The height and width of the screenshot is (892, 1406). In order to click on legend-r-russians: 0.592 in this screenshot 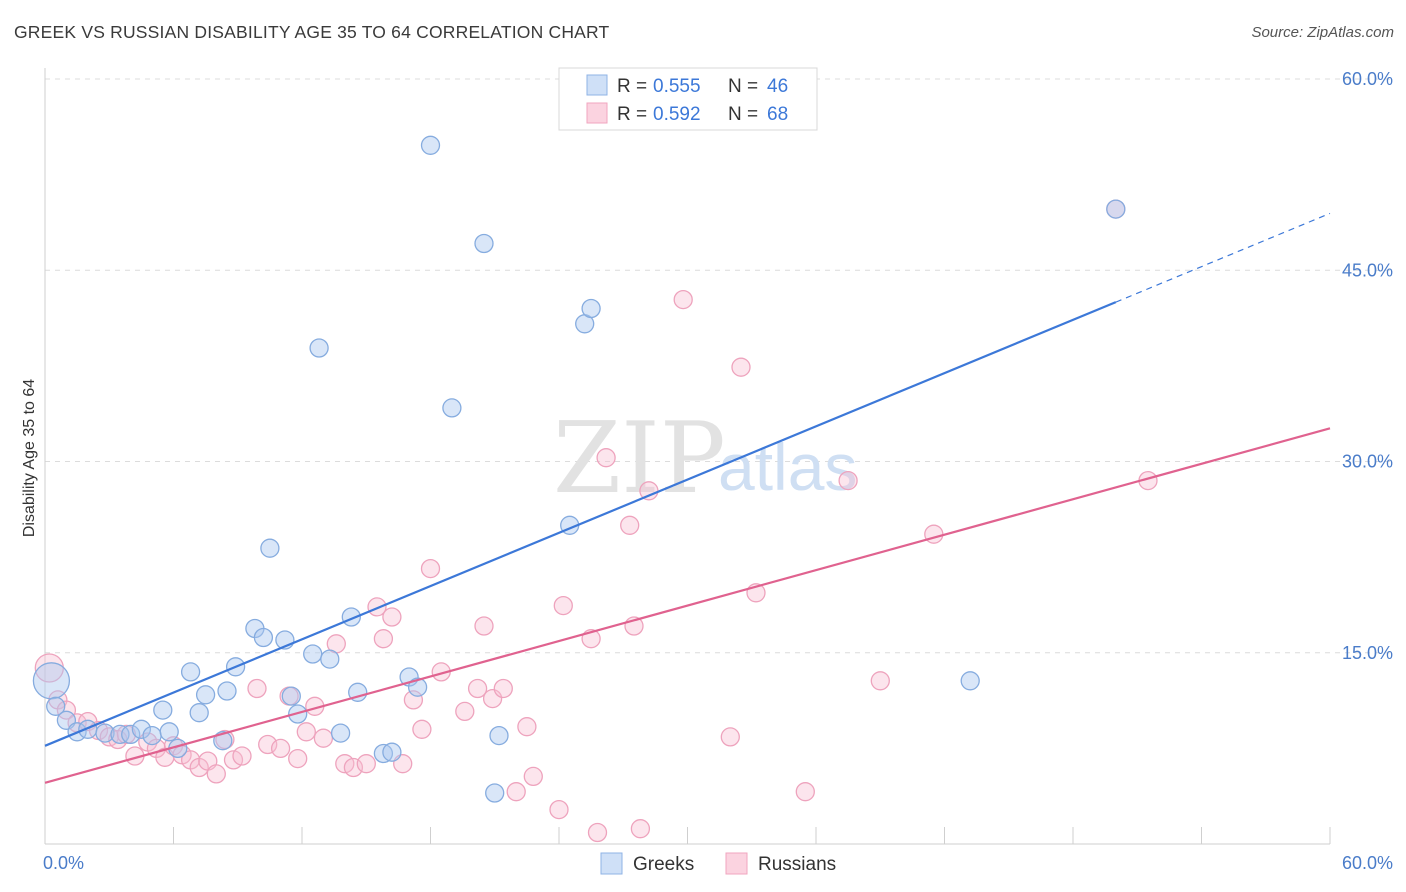, I will do `click(677, 114)`.